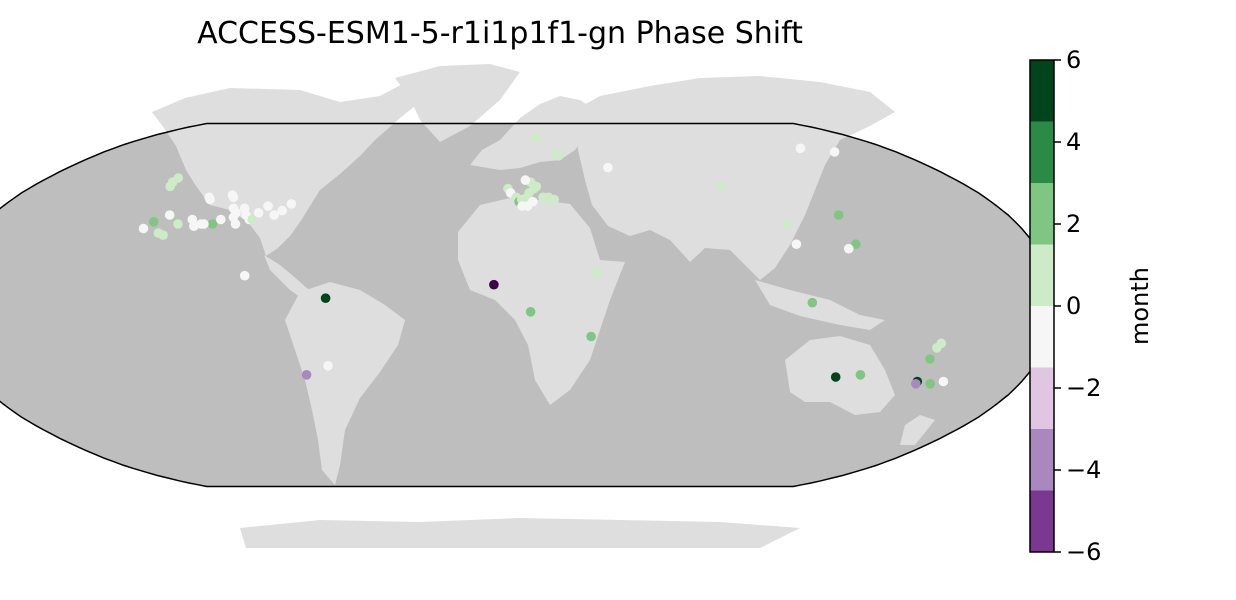  I want to click on colorbar-tick-label: −2, so click(1083, 388).